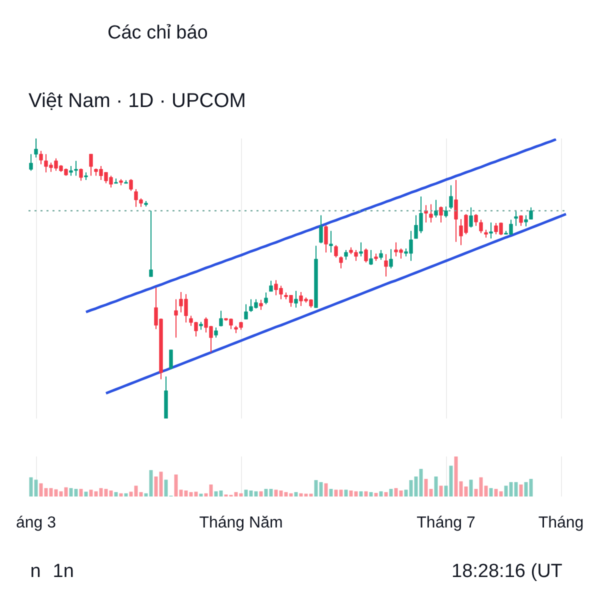  What do you see at coordinates (446, 523) in the screenshot?
I see `x-tick-label: Tháng 7` at bounding box center [446, 523].